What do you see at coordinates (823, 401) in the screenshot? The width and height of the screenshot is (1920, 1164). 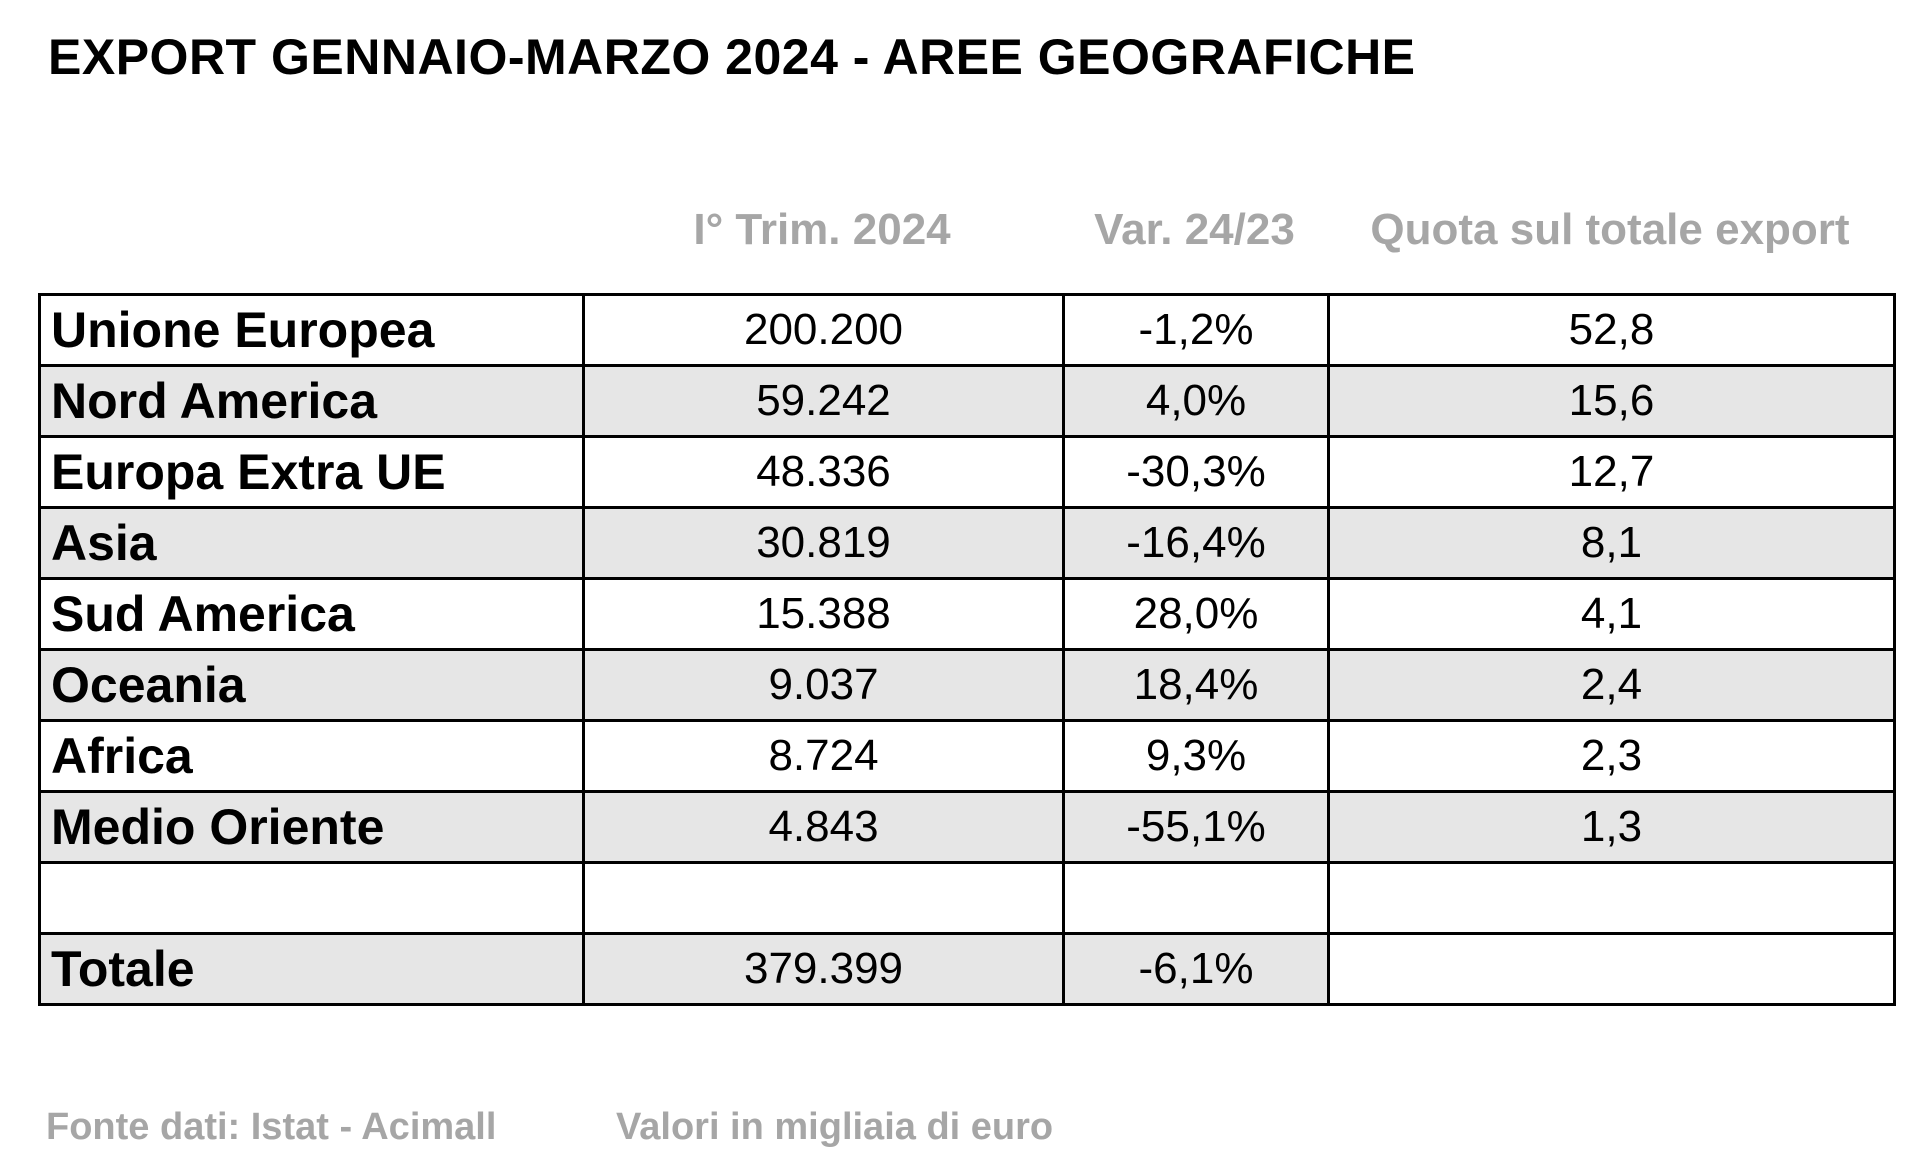 I see `trim-cell: 59.242` at bounding box center [823, 401].